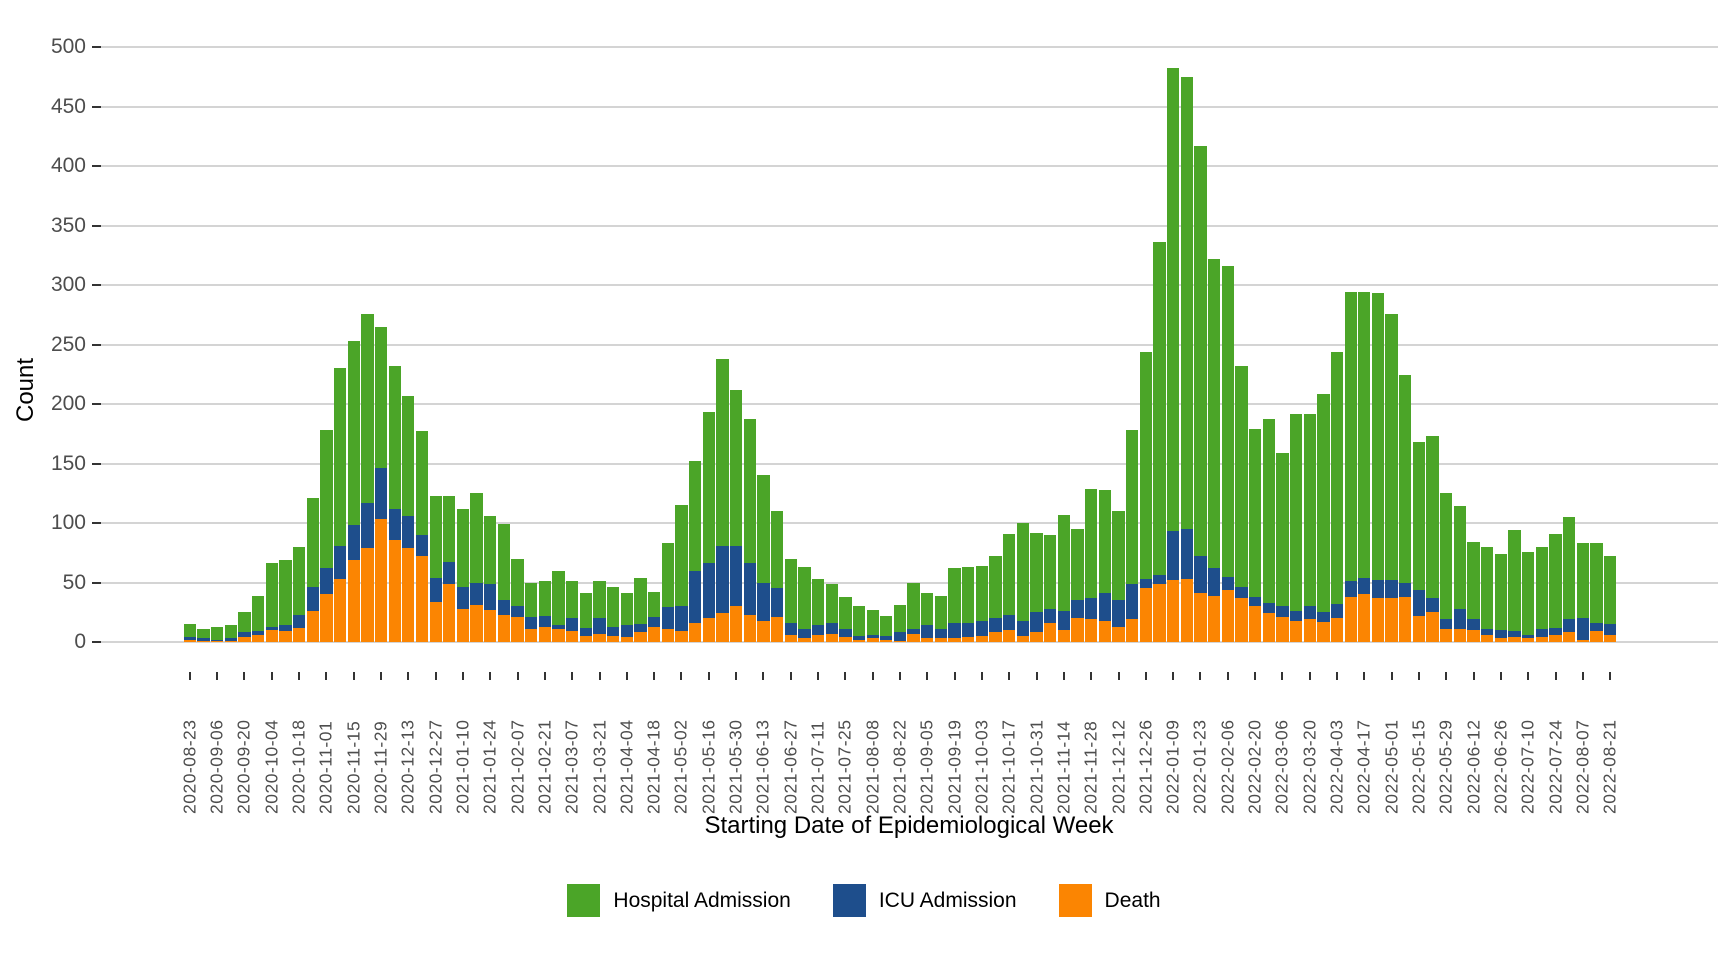 Image resolution: width=1728 pixels, height=960 pixels. I want to click on x-axis-tick-label: 2021-06-13, so click(762, 766).